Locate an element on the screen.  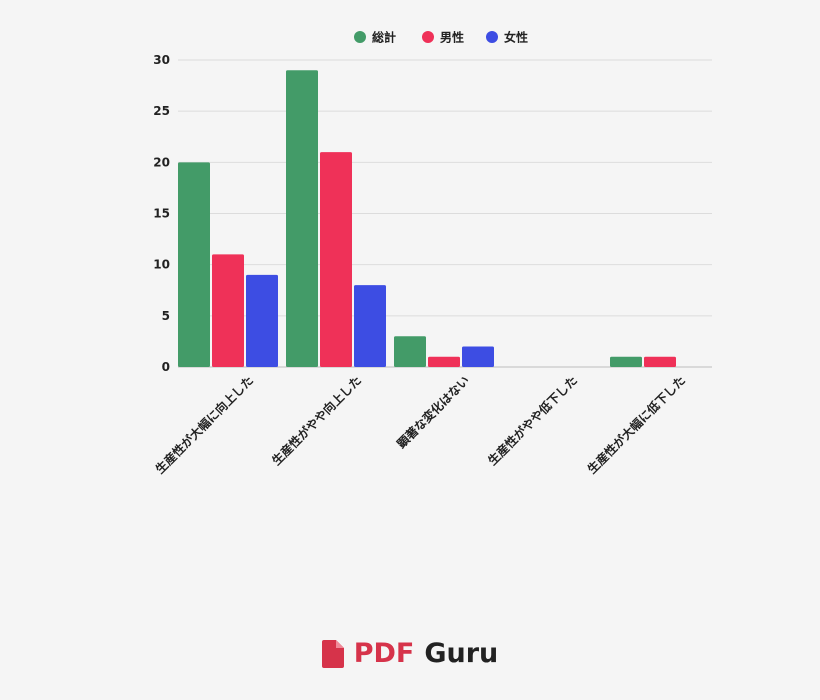
legend: 総計 男性 女性 is located at coordinates (441, 37).